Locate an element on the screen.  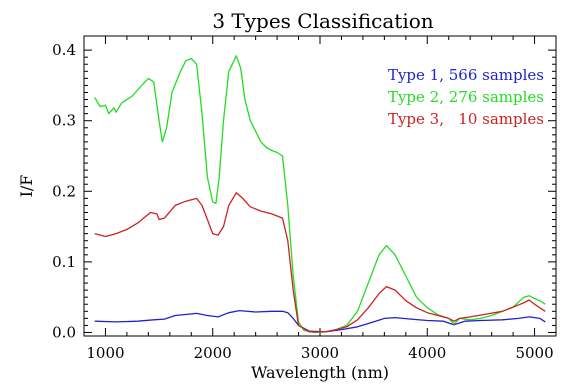
chart-title: 3 Types Classification is located at coordinates (322, 21).